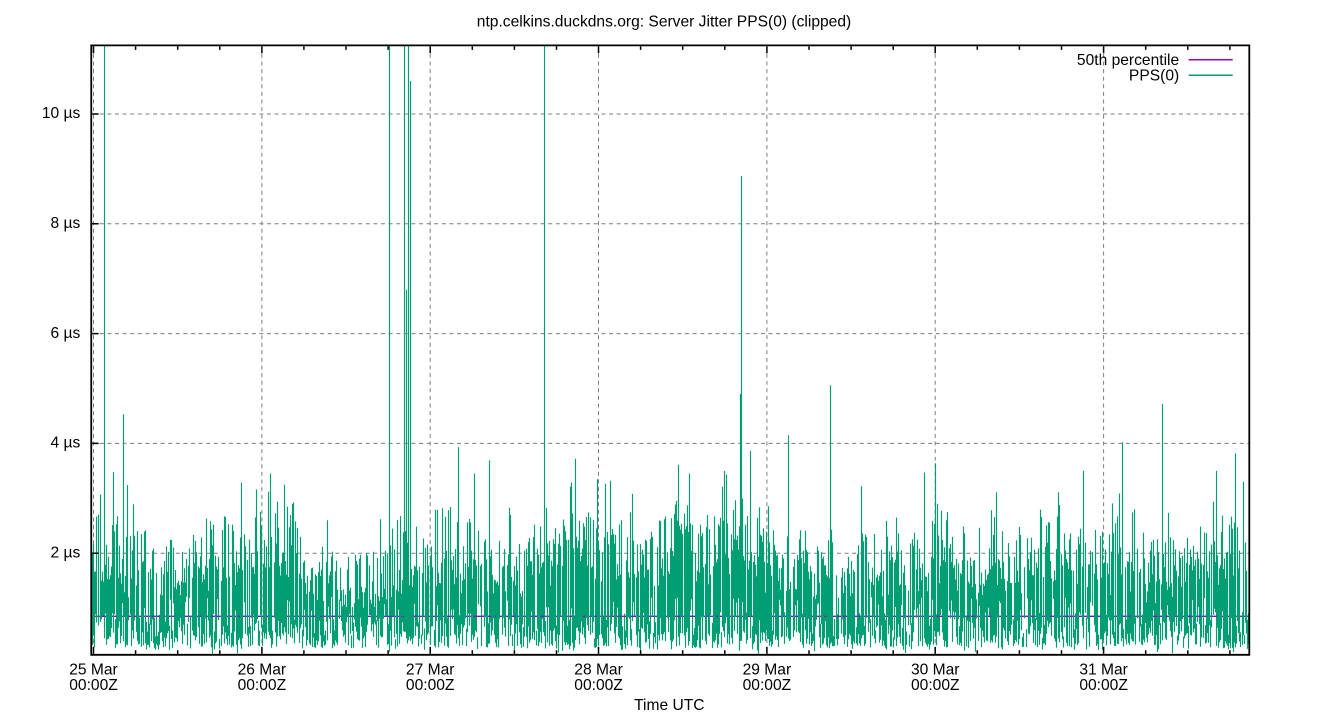 This screenshot has width=1340, height=720. I want to click on svg-text: 2 µs, so click(66, 552).